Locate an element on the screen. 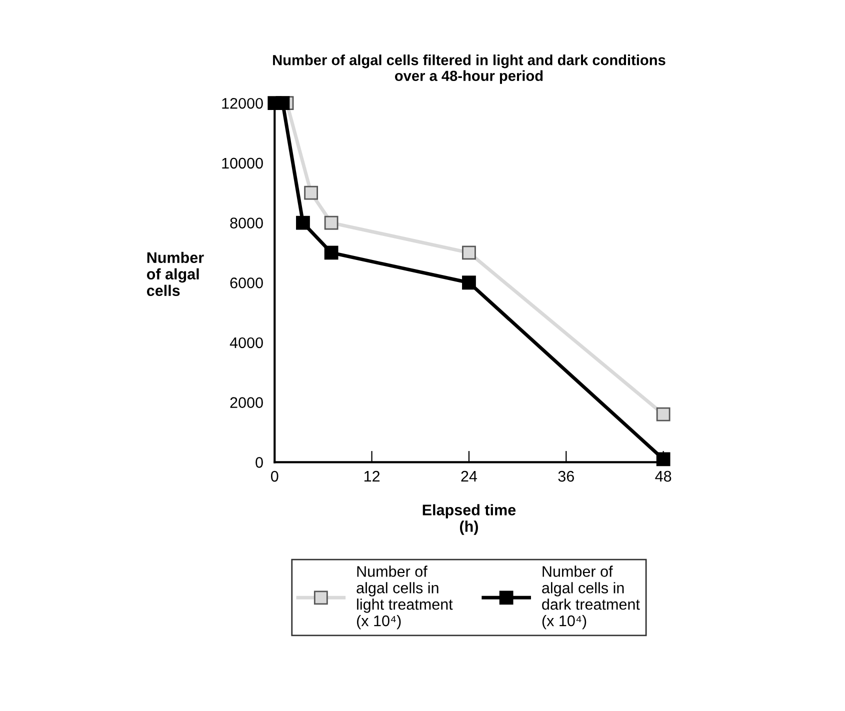 The width and height of the screenshot is (845, 711). legend-label: Number of algal cells in light treatment (x 10⁴) is located at coordinates (404, 598).